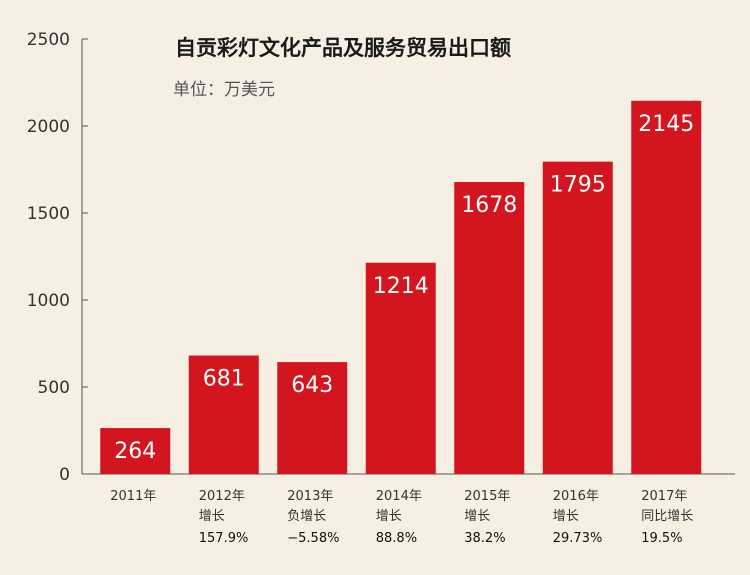  Describe the element at coordinates (489, 205) in the screenshot. I see `bar-value-label: 1678` at that location.